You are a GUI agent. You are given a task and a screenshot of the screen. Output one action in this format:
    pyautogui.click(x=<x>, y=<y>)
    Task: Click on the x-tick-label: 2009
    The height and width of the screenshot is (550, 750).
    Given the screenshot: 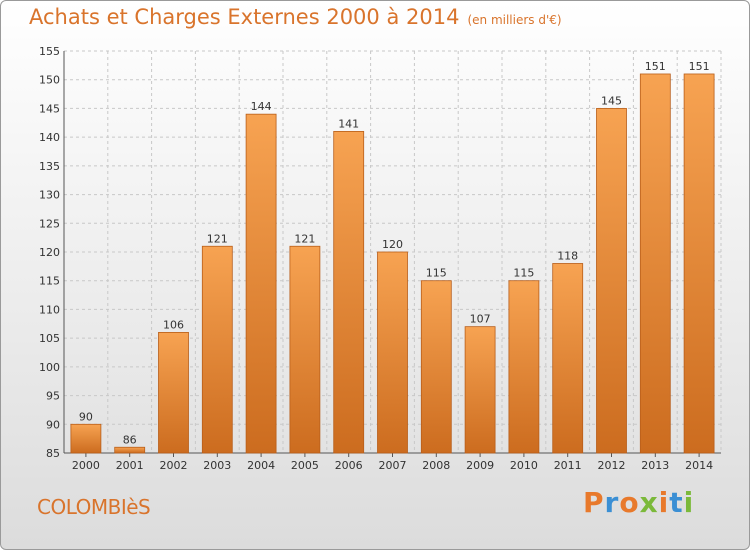 What is the action you would take?
    pyautogui.click(x=480, y=465)
    